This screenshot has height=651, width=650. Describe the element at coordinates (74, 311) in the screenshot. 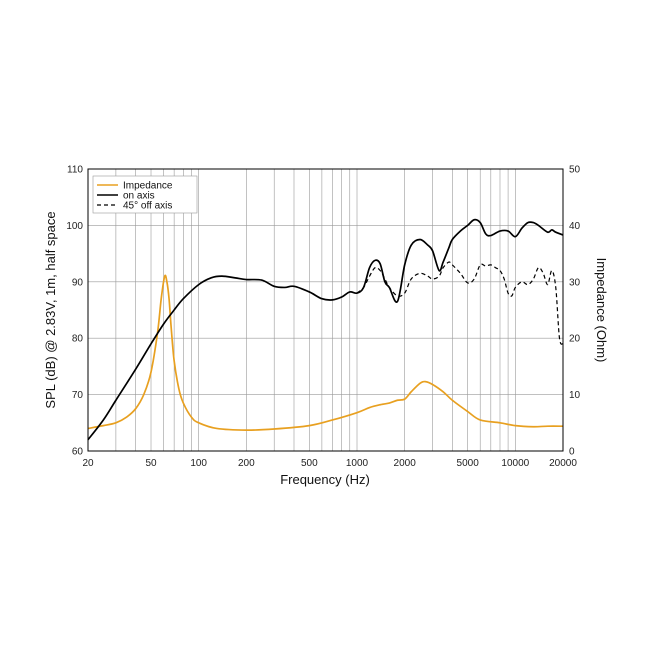

I see `y-tick-labels: 60 70 80 90 100 110` at that location.